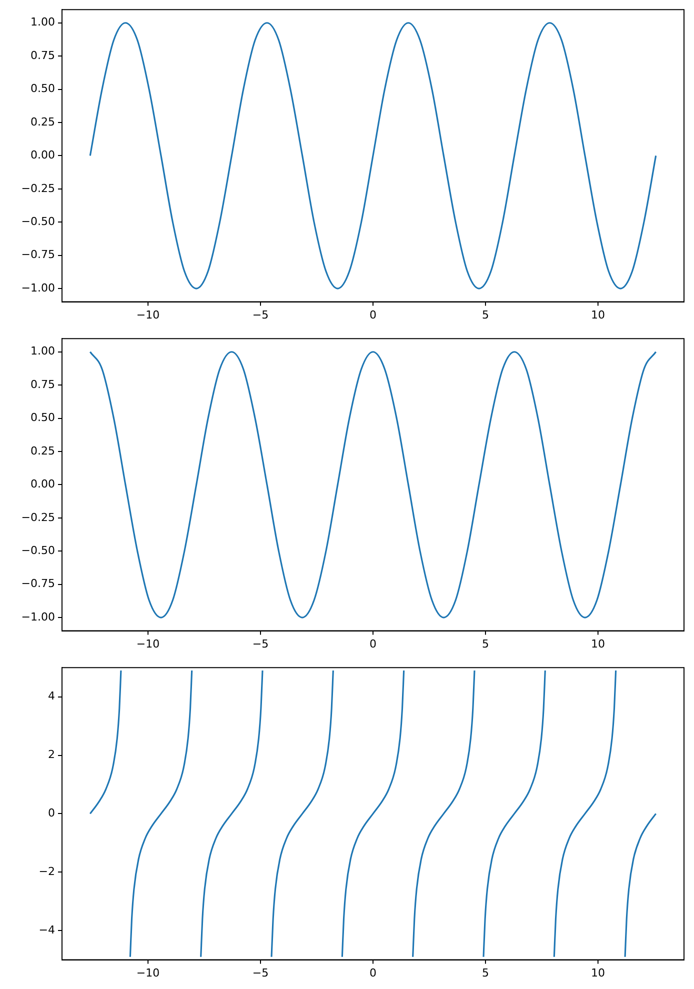 The image size is (694, 989). I want to click on y-tick-label: 2, so click(51, 755).